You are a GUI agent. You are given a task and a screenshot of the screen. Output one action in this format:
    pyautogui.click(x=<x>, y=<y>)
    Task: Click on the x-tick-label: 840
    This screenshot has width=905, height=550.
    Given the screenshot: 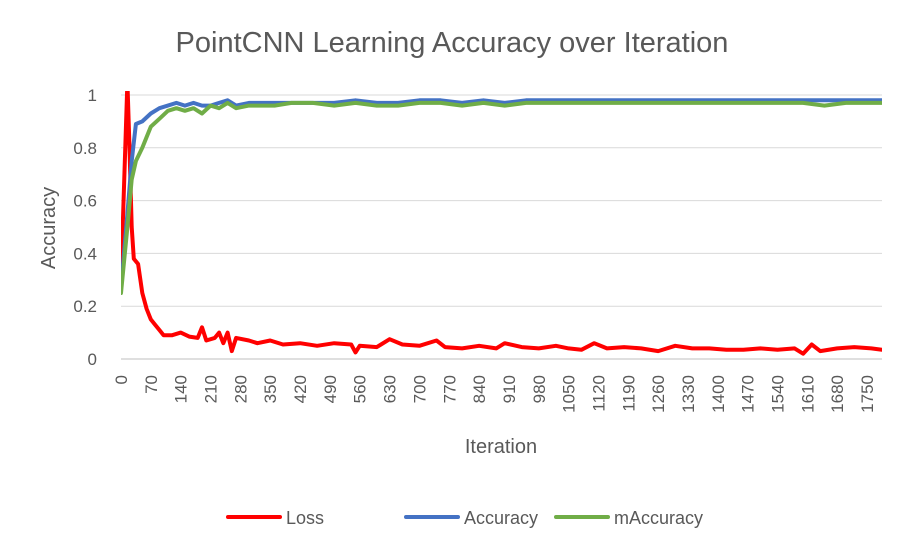 What is the action you would take?
    pyautogui.click(x=479, y=389)
    